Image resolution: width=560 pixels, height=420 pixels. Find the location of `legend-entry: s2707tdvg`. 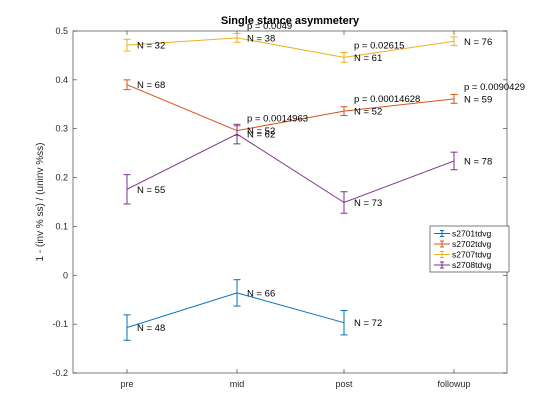

legend-entry: s2707tdvg is located at coordinates (462, 255).